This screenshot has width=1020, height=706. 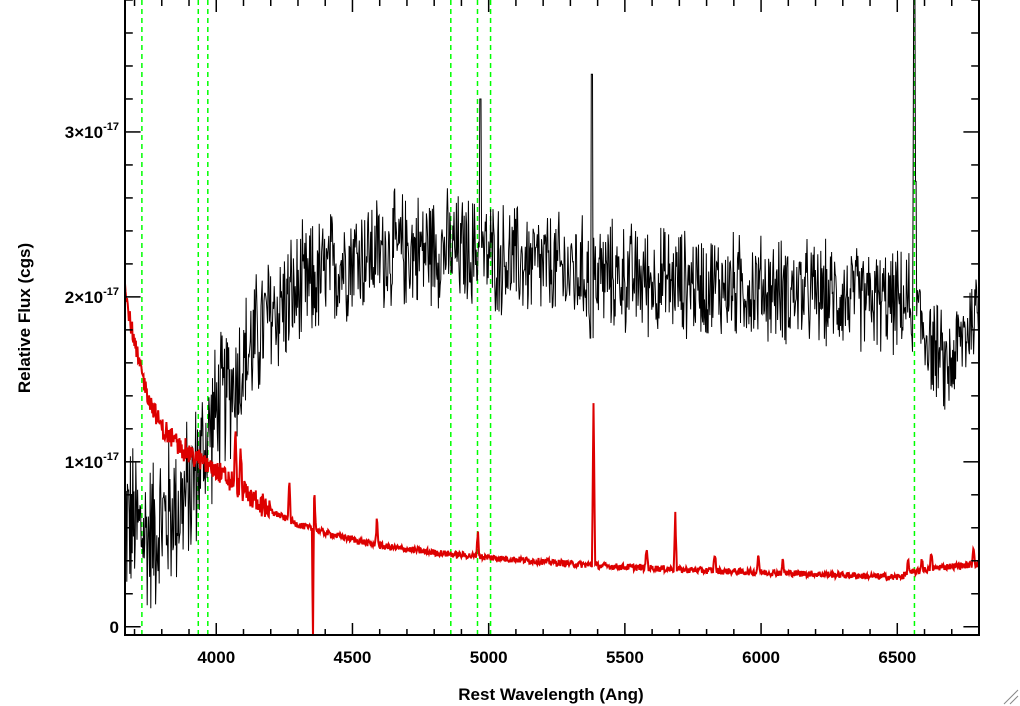 I want to click on y-axis-title: Relative Flux (cgs), so click(x=24, y=318).